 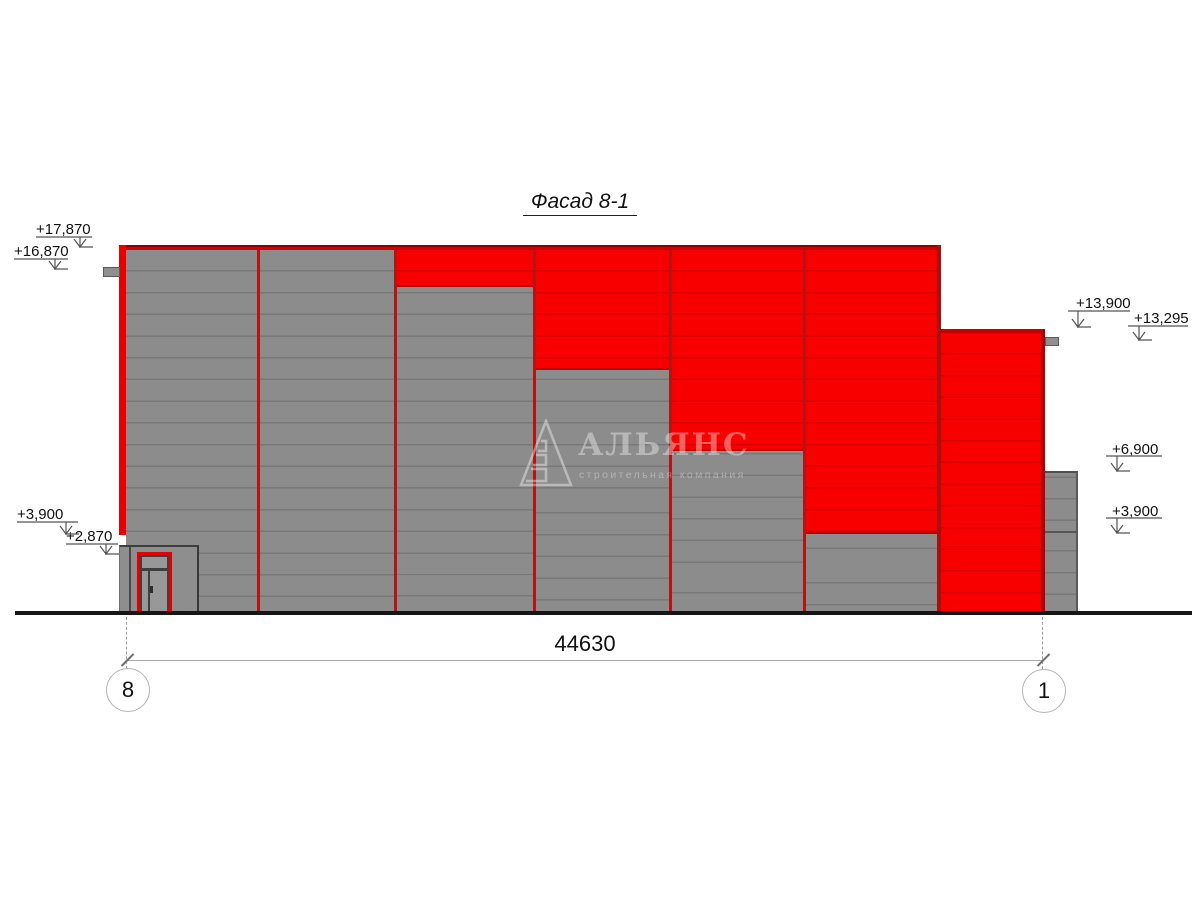 What do you see at coordinates (585, 643) in the screenshot?
I see `dimension-value: 44630` at bounding box center [585, 643].